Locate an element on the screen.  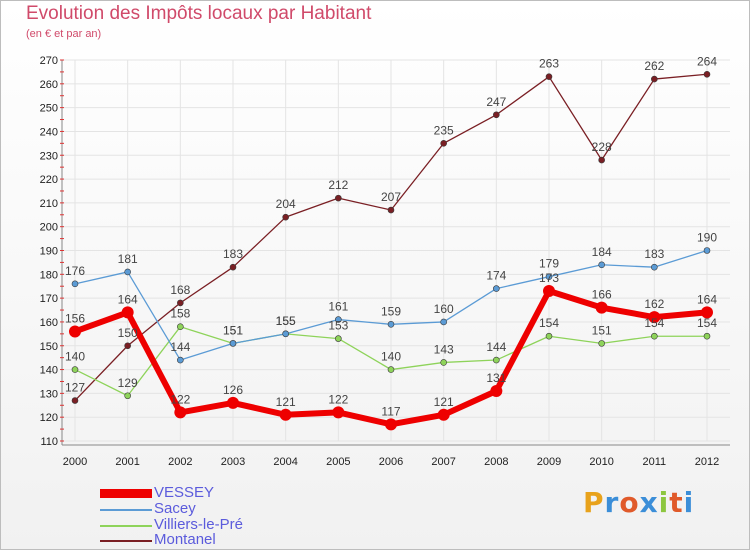
data-label-sacey: 179 is located at coordinates (549, 264).